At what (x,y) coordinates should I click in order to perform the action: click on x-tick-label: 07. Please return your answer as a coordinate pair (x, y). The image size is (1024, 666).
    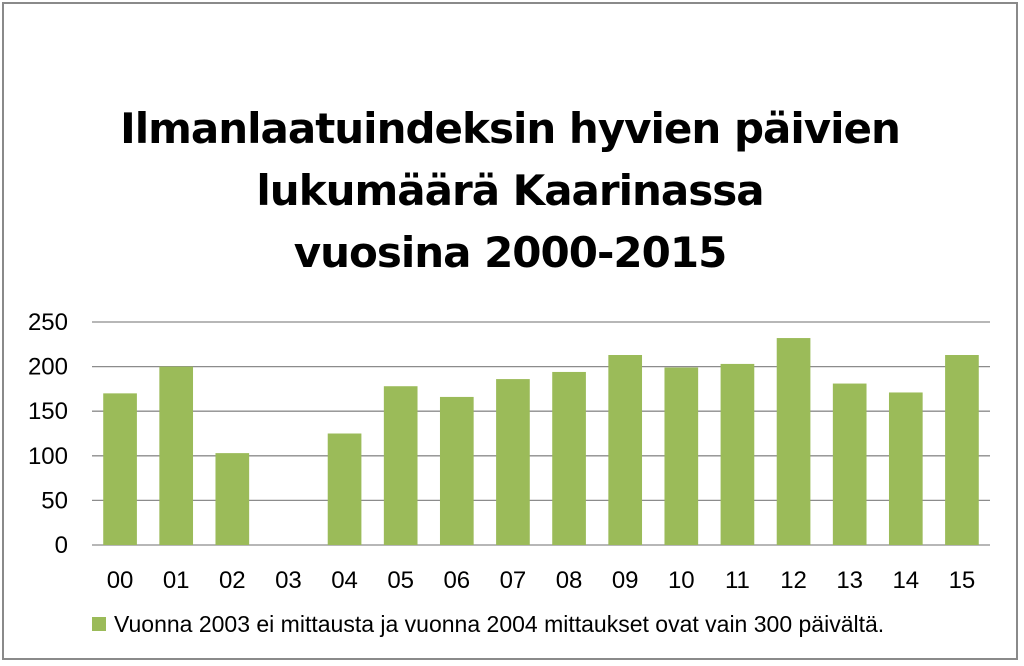
    Looking at the image, I should click on (513, 580).